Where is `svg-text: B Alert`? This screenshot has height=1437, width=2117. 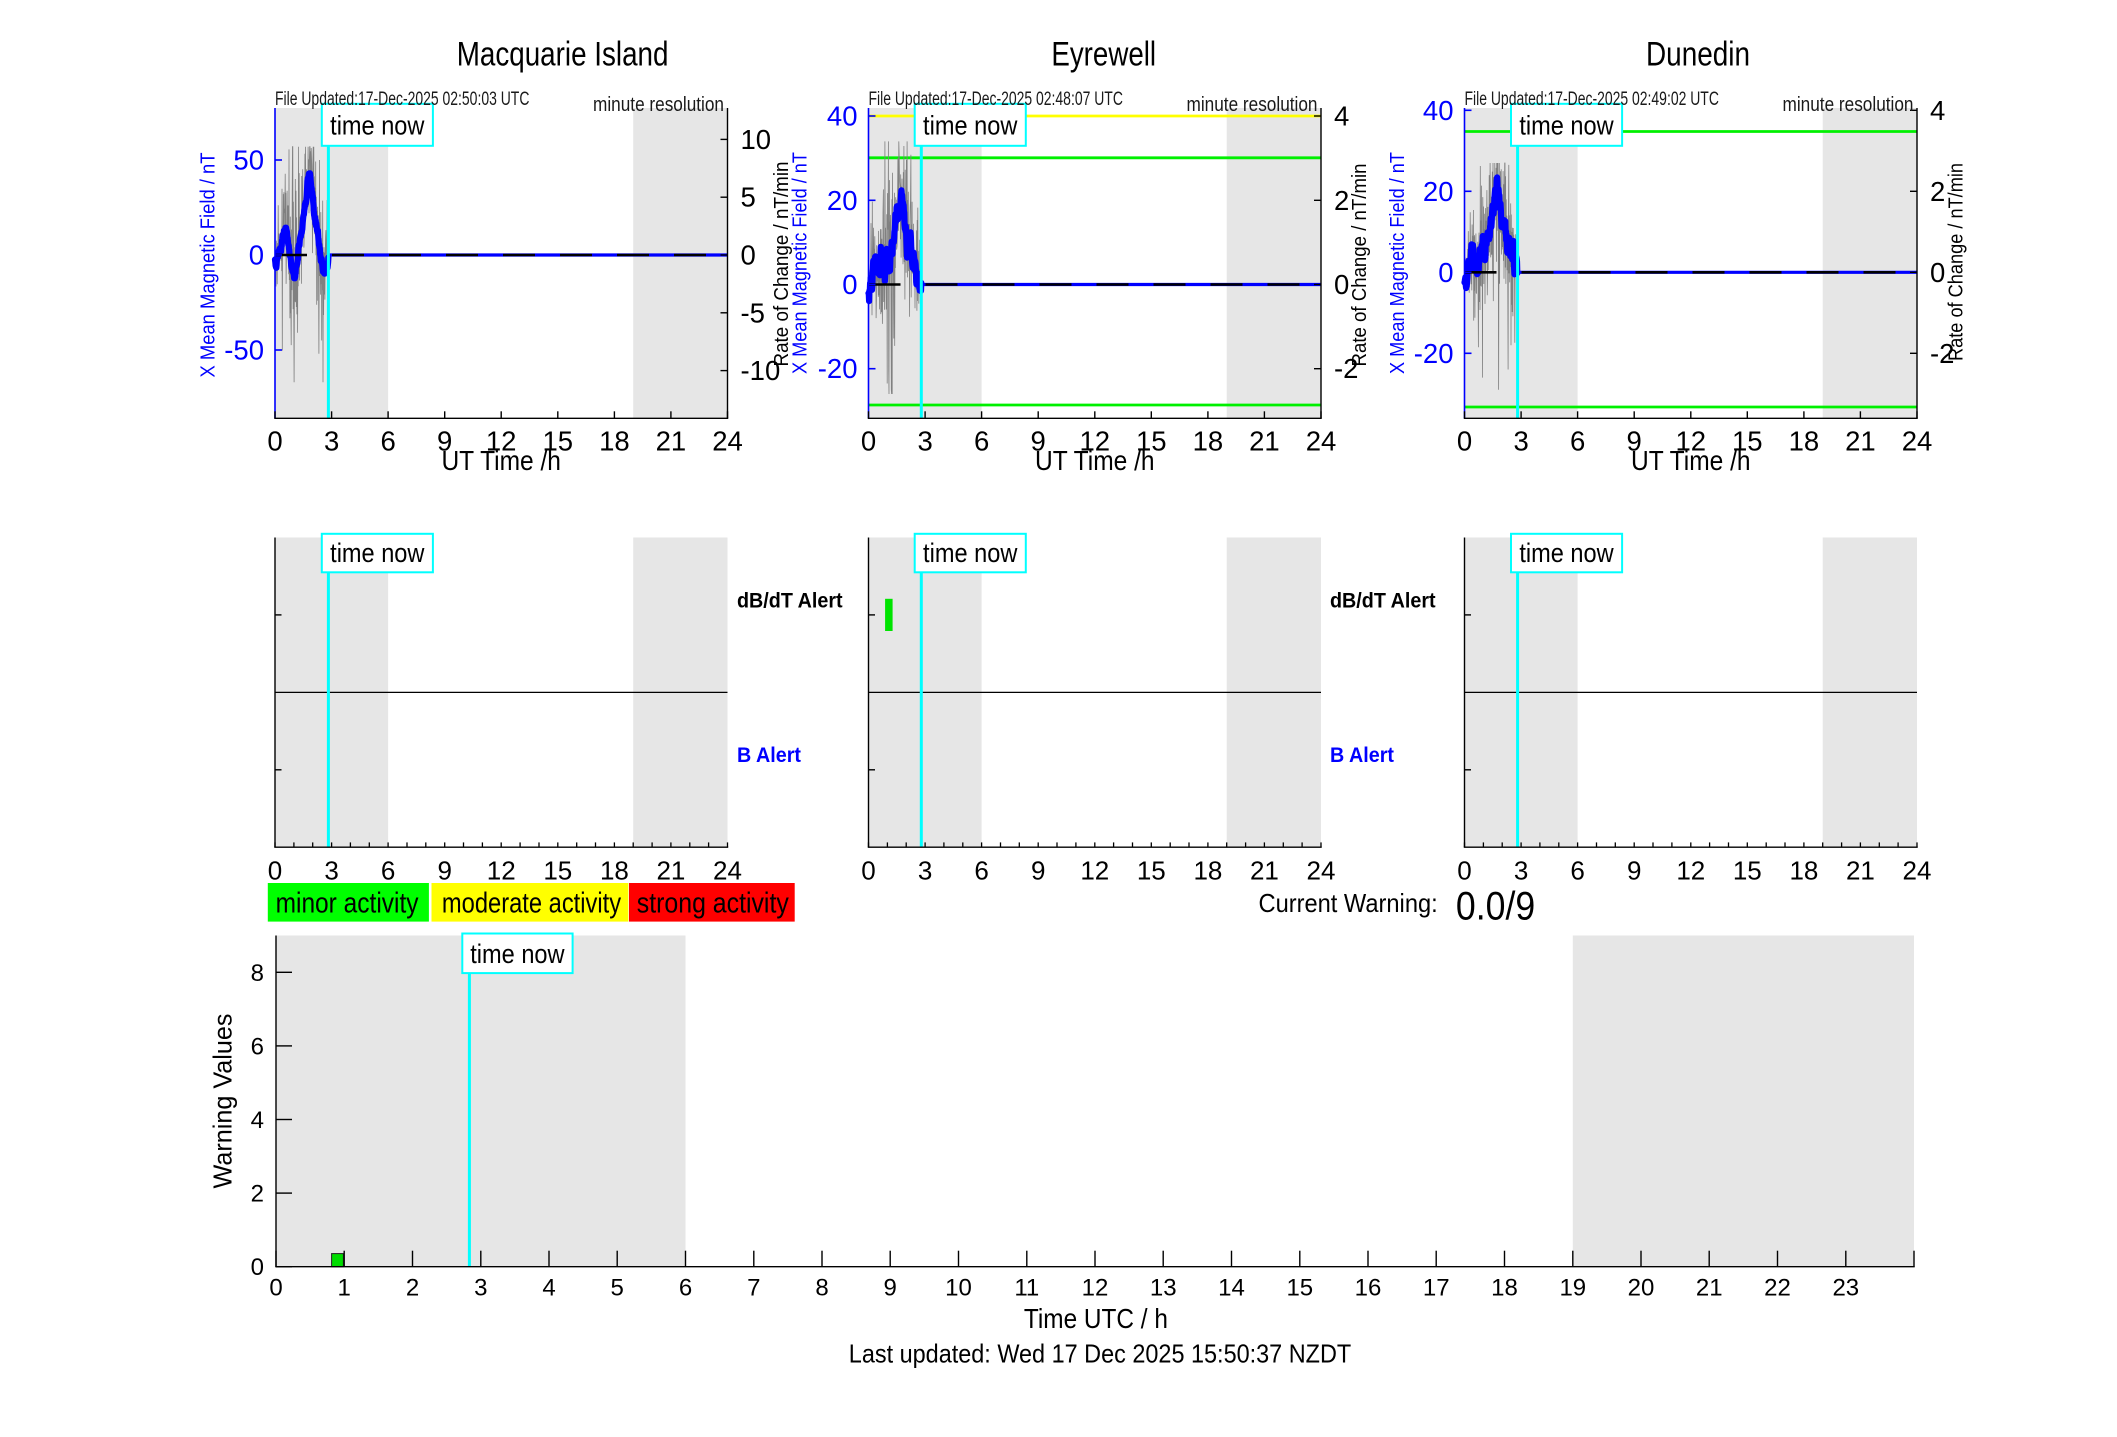 svg-text: B Alert is located at coordinates (1362, 755).